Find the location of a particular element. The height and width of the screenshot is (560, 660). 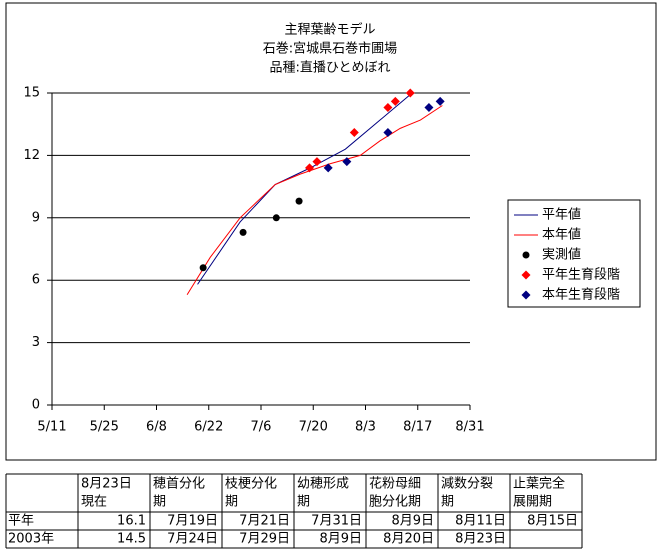

x-tick-label: 8/31 is located at coordinates (469, 427).